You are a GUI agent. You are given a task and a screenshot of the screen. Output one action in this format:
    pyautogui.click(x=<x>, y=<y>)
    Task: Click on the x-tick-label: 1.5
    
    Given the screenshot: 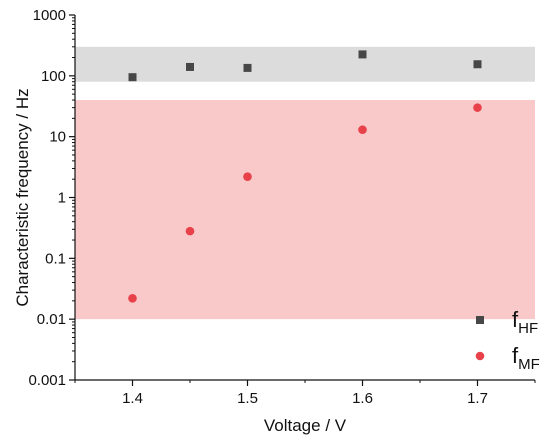 What is the action you would take?
    pyautogui.click(x=247, y=398)
    